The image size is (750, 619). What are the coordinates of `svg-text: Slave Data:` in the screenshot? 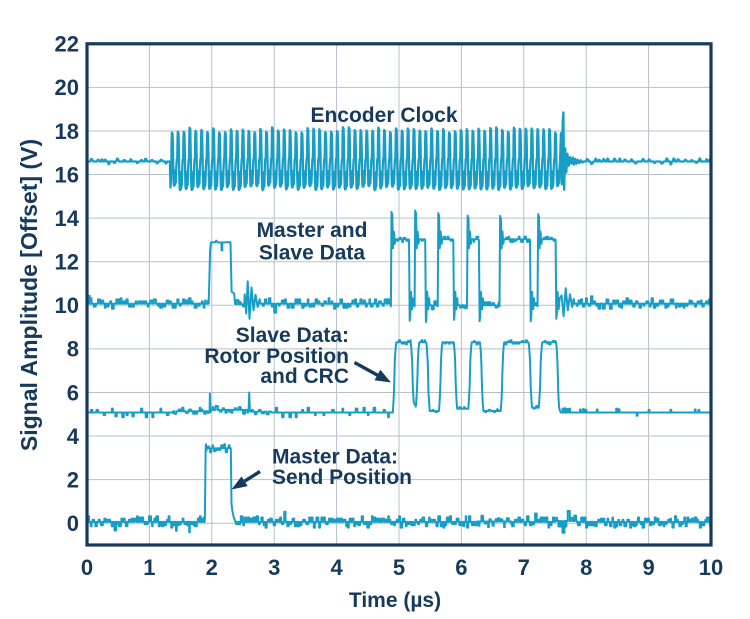 It's located at (292, 335).